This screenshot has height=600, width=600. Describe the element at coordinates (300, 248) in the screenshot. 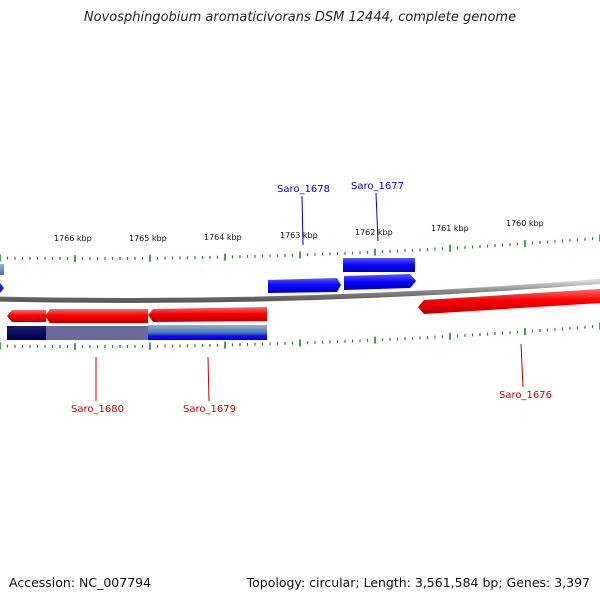

I see `outer-ticks` at that location.